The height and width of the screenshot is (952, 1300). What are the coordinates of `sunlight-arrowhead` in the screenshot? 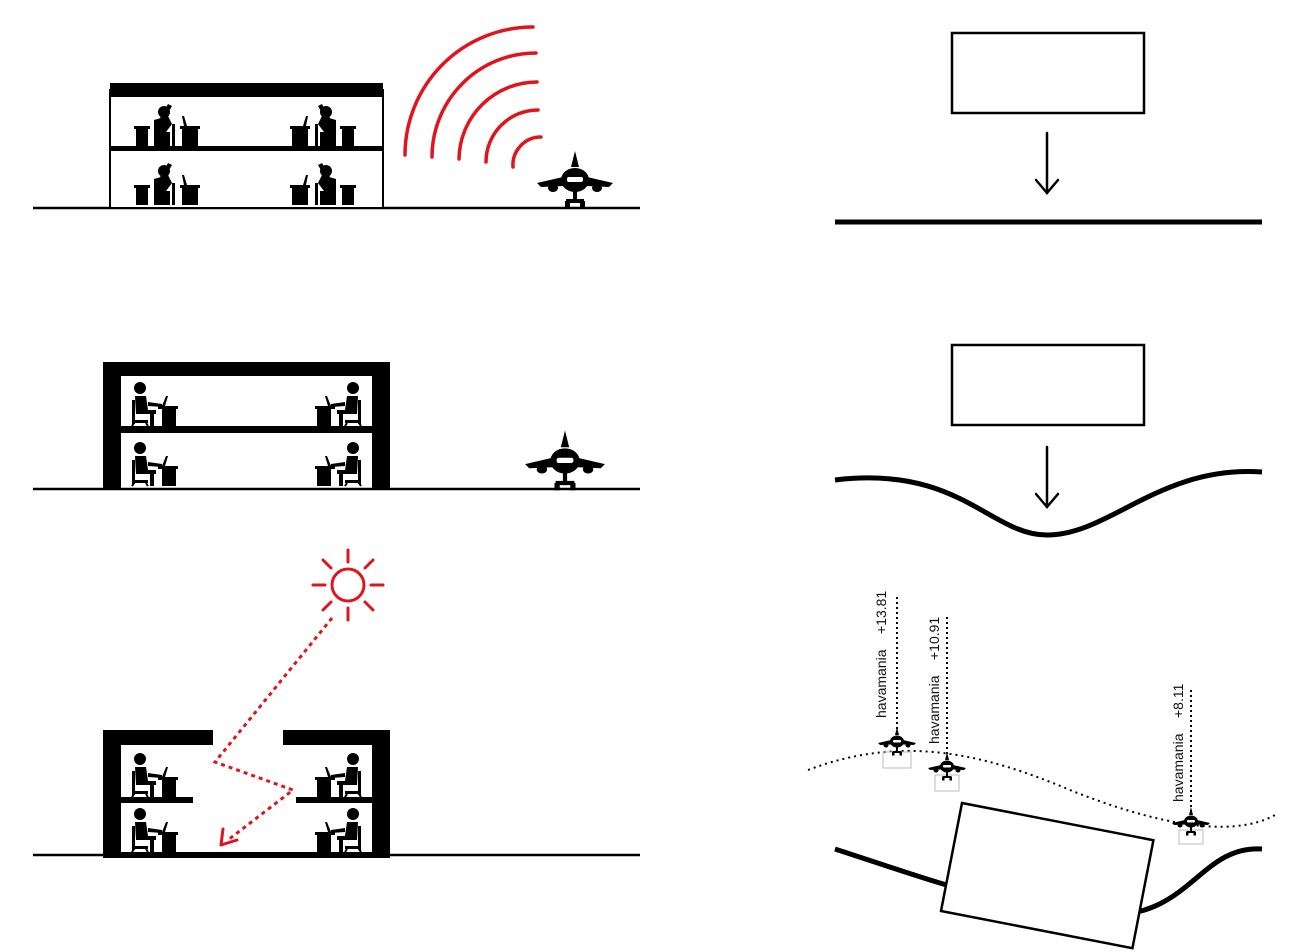 It's located at (229, 837).